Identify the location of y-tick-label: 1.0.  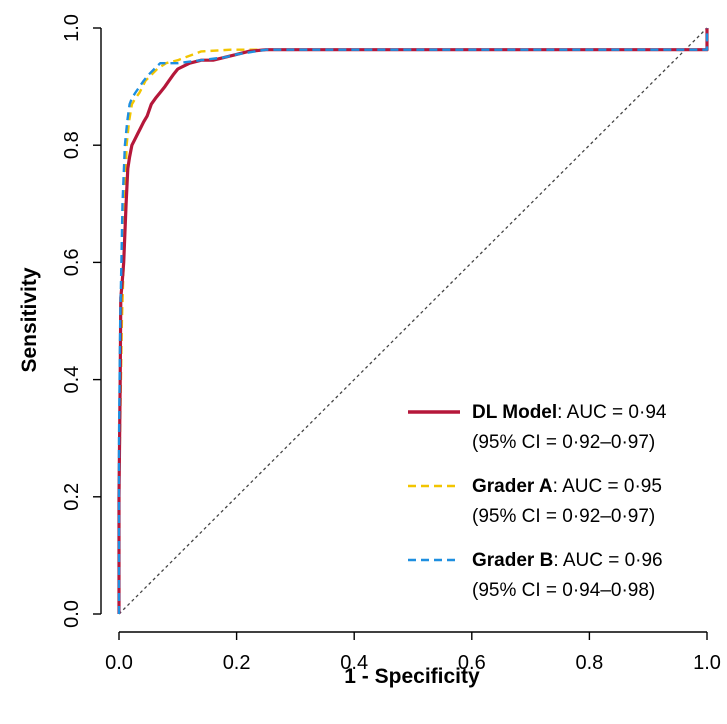
(72, 28).